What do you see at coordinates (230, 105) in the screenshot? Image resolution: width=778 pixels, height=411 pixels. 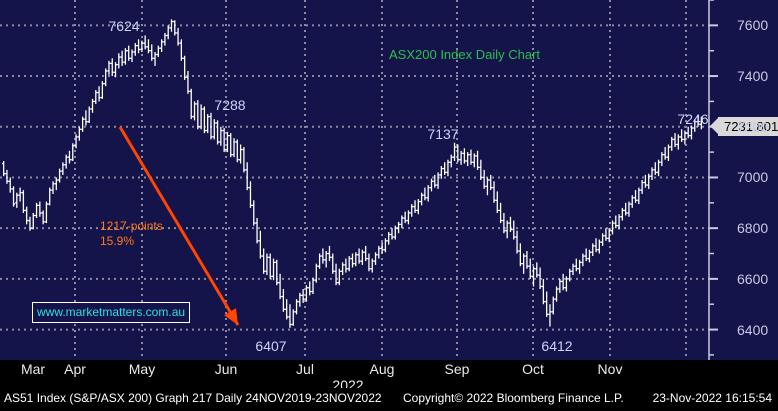 I see `data-point-label-7288: 7288` at bounding box center [230, 105].